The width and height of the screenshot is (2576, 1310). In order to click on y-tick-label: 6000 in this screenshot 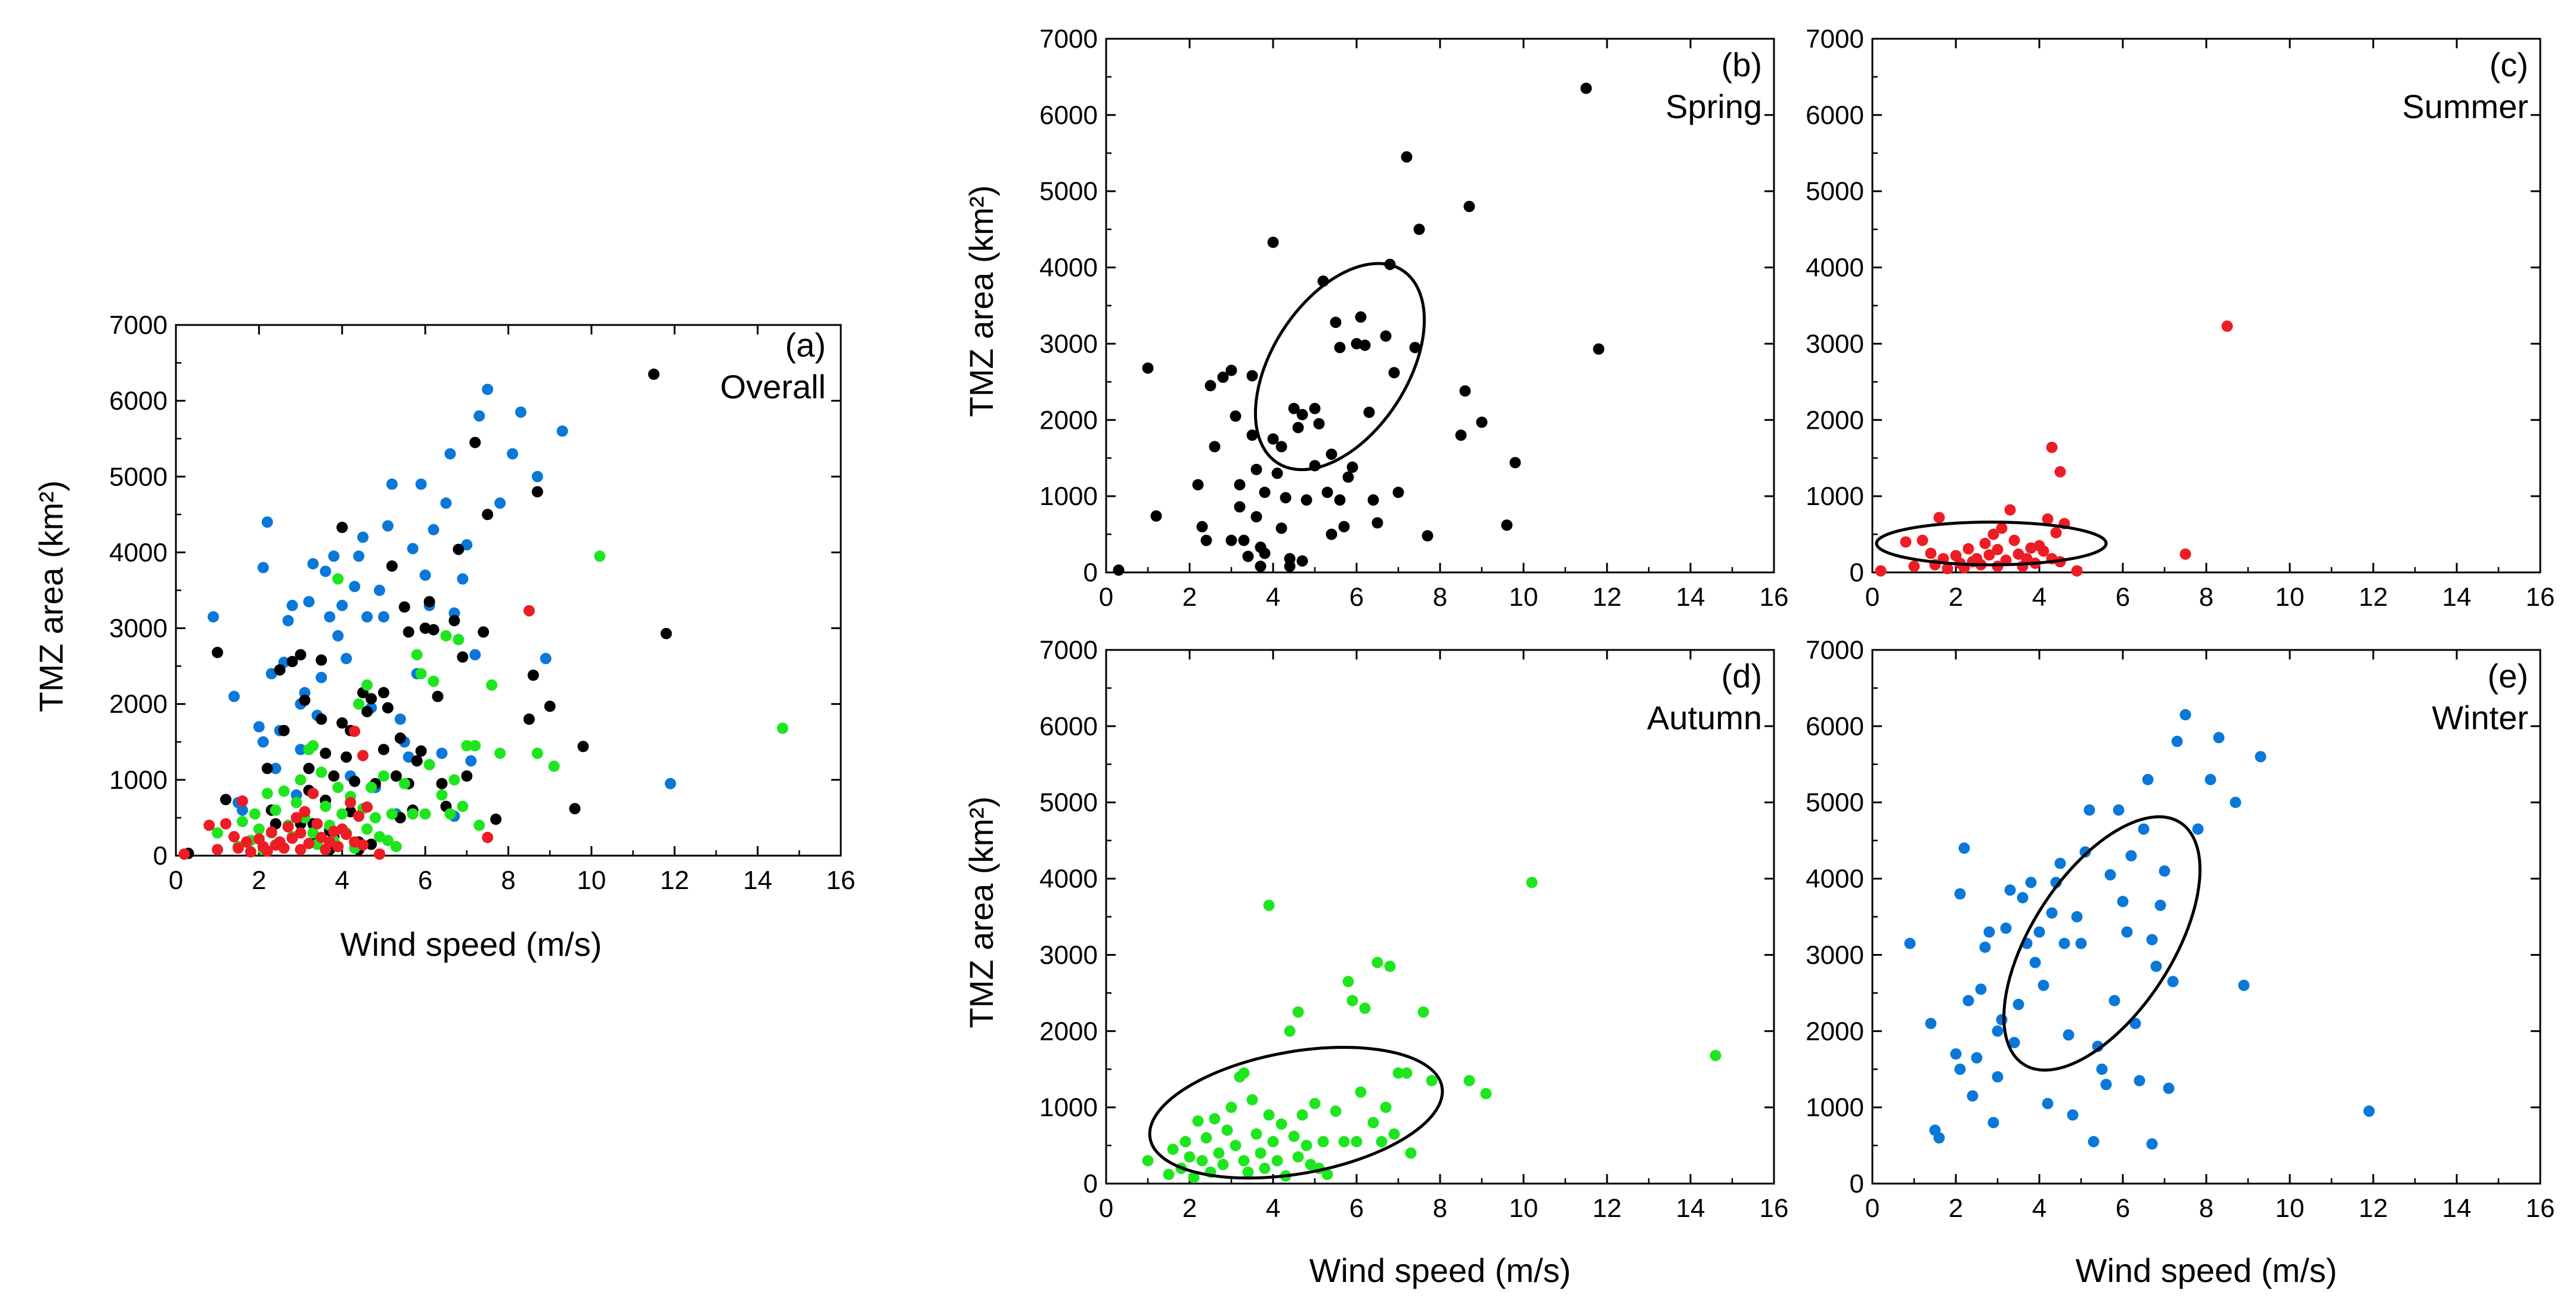, I will do `click(1835, 115)`.